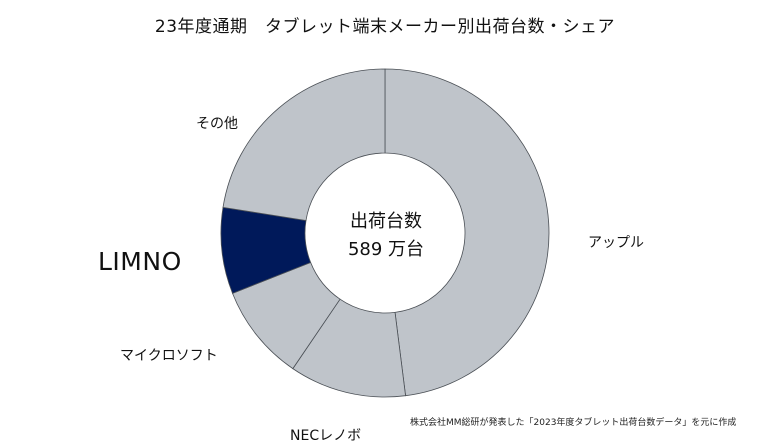  What do you see at coordinates (326, 436) in the screenshot?
I see `slice-label-1: NECレノボ` at bounding box center [326, 436].